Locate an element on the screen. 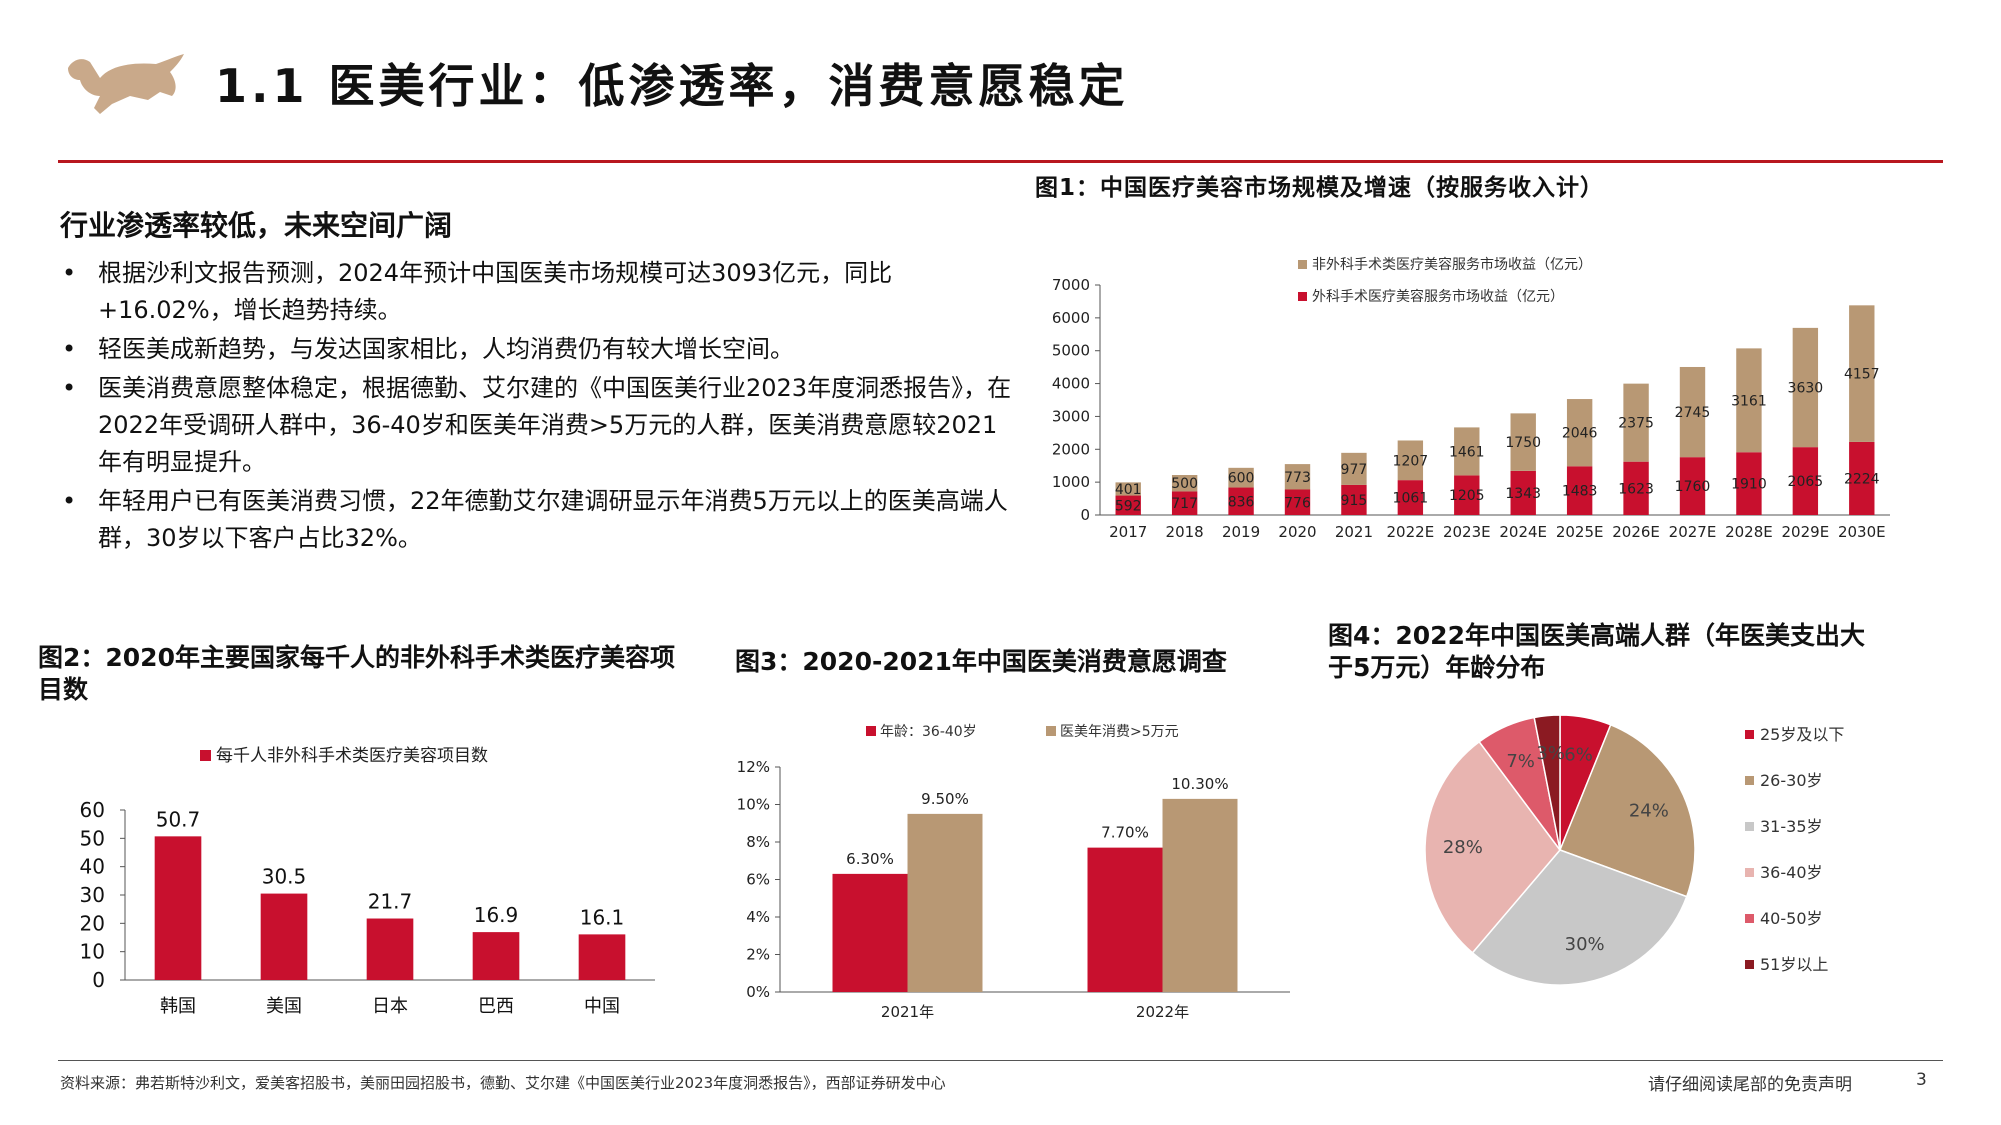  bar-value-label: 776 is located at coordinates (1297, 503).